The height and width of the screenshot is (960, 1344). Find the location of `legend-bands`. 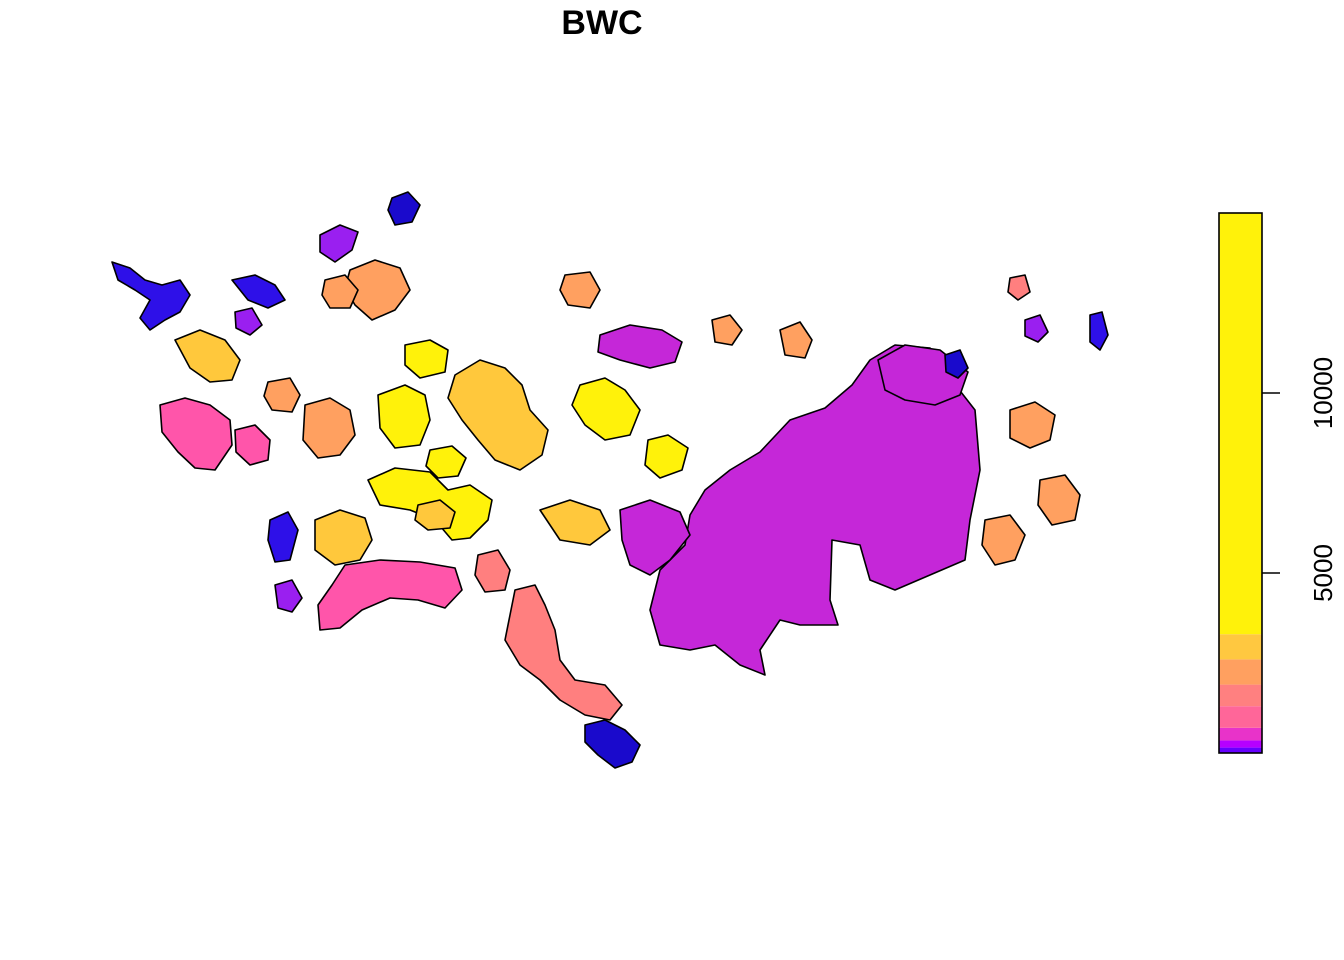

legend-bands is located at coordinates (1240, 483).